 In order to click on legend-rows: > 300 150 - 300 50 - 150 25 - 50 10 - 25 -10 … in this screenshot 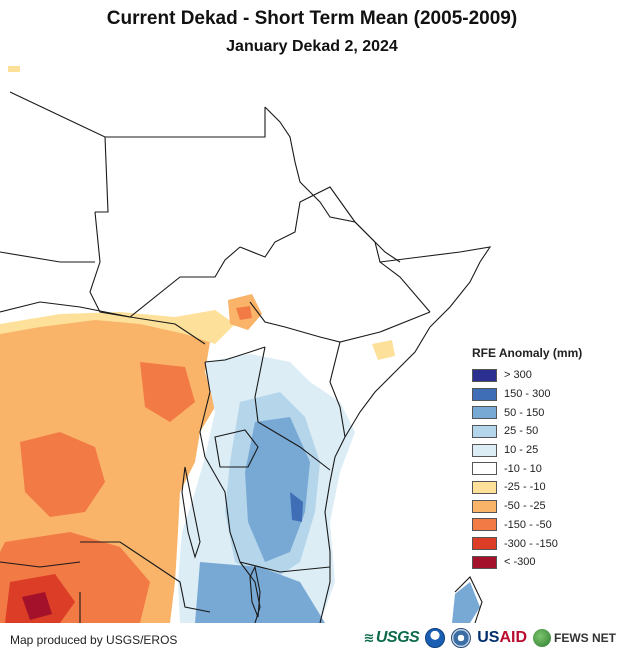, I will do `click(546, 469)`.